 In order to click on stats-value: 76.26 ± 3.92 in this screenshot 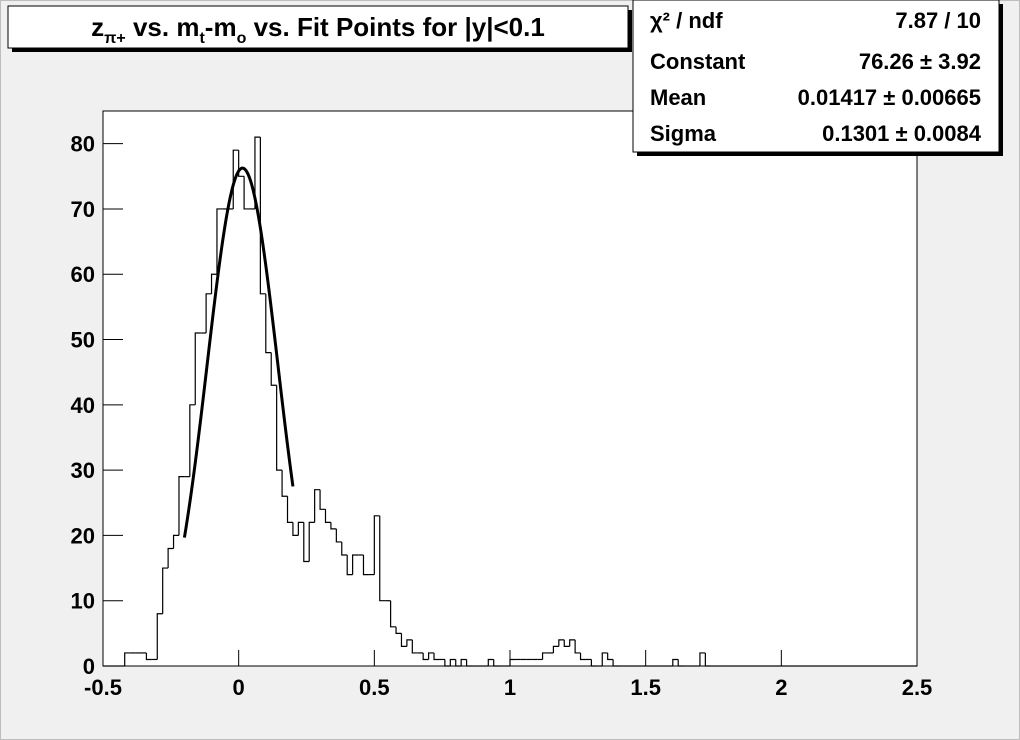, I will do `click(920, 61)`.